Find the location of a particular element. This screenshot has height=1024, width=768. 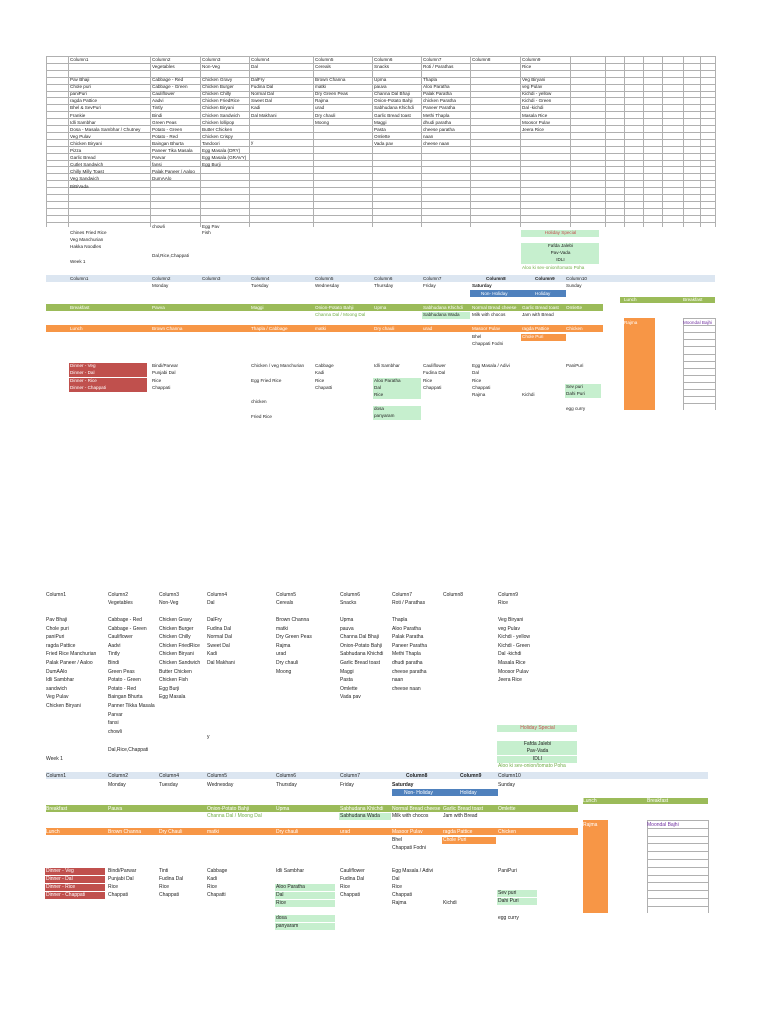

food-item: Chicken Biryani is located at coordinates (63, 706).